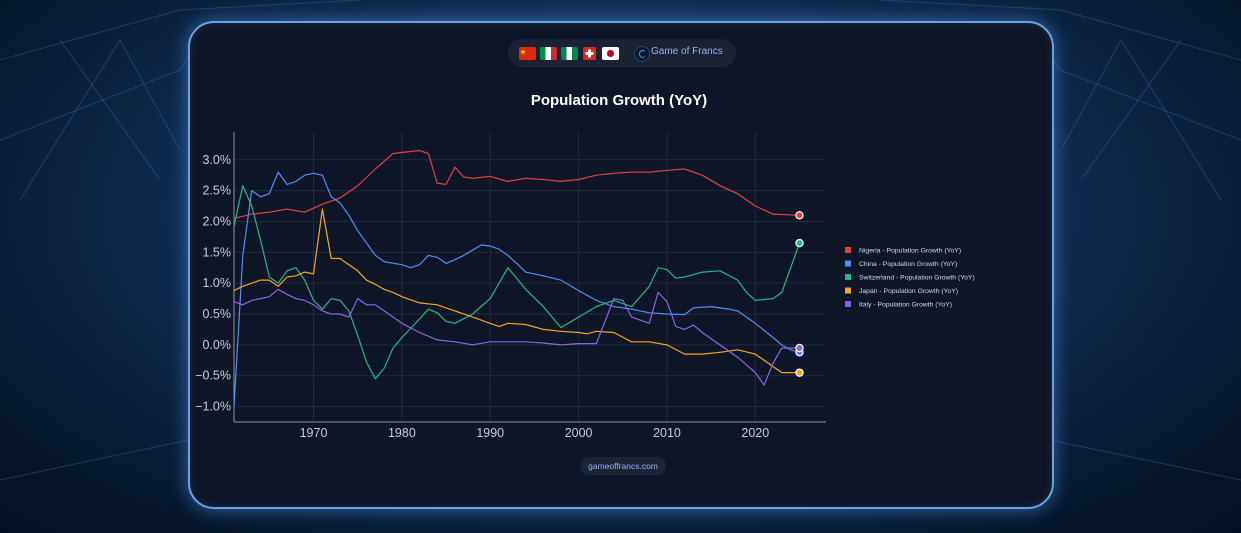 The image size is (1241, 533). I want to click on y-tick-label: −1.0%, so click(213, 407).